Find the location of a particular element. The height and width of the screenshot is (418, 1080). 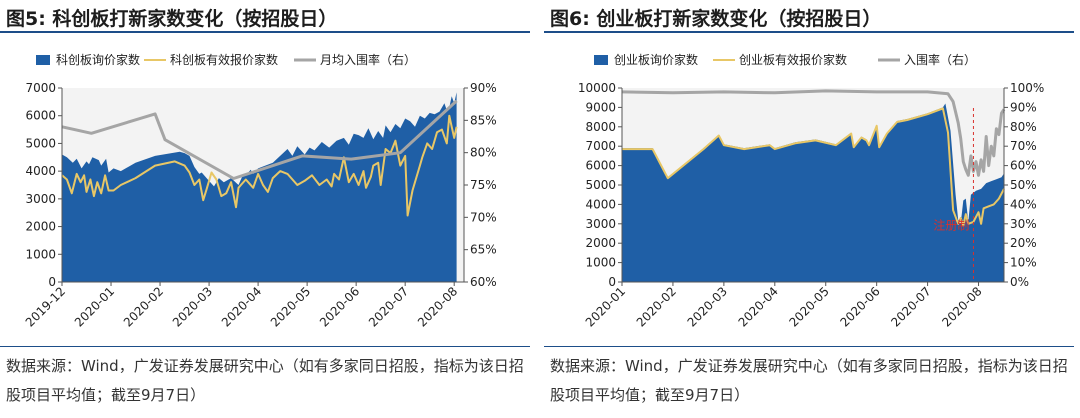

chart1-y-right-tick-3: 75% is located at coordinates (483, 185).